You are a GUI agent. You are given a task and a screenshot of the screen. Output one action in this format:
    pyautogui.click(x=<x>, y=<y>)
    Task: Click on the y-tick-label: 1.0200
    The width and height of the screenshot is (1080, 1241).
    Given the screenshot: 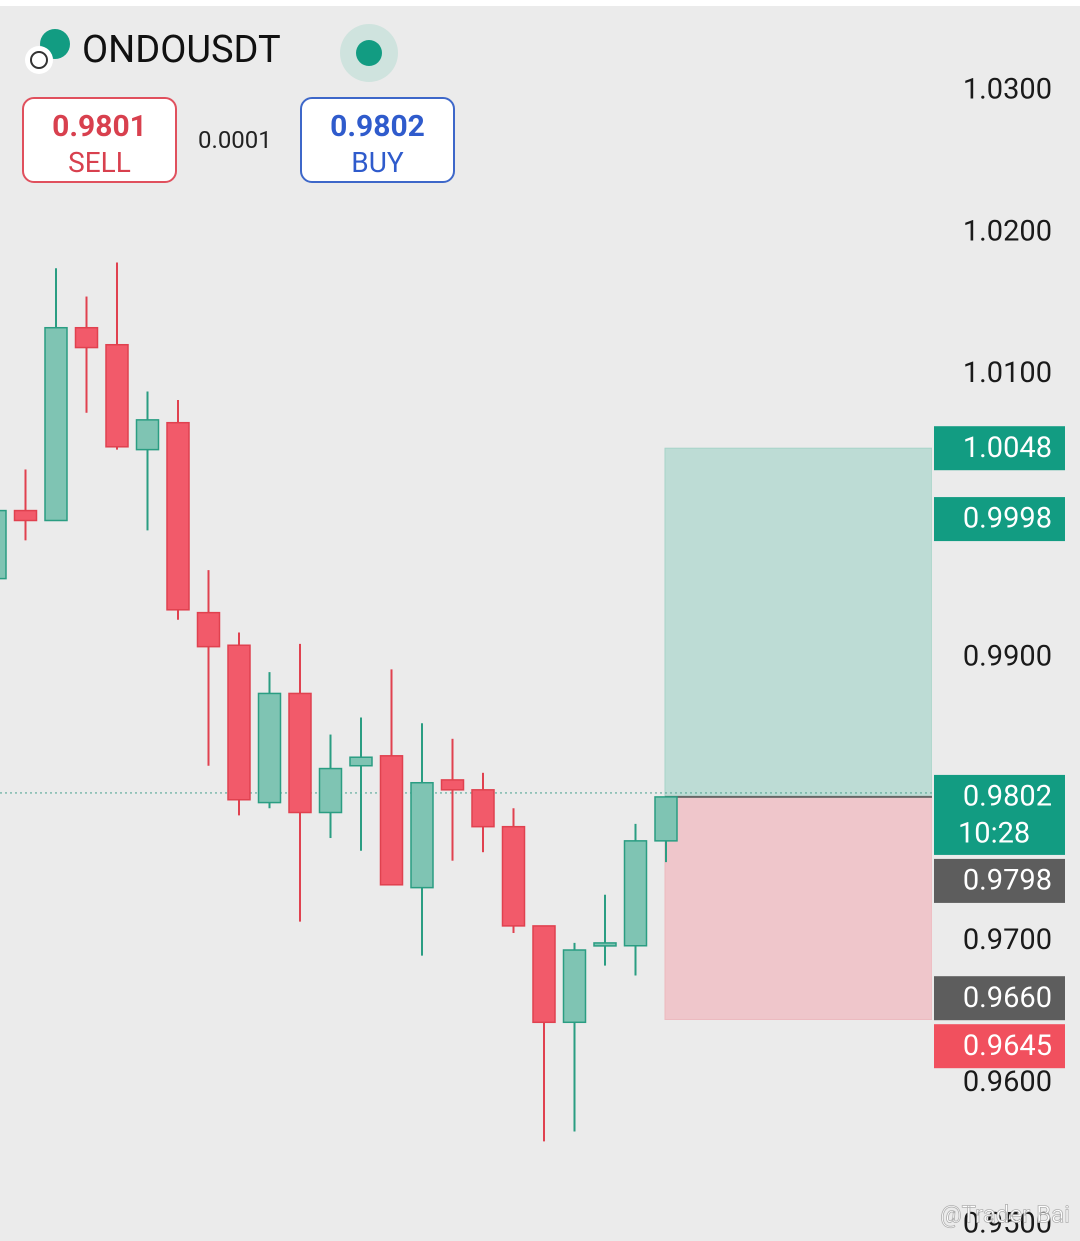 What is the action you would take?
    pyautogui.click(x=1007, y=231)
    